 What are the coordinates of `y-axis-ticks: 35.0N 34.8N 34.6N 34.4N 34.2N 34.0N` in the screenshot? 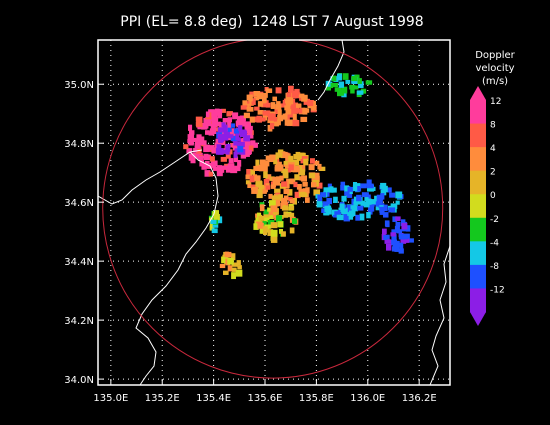 It's located at (84, 233).